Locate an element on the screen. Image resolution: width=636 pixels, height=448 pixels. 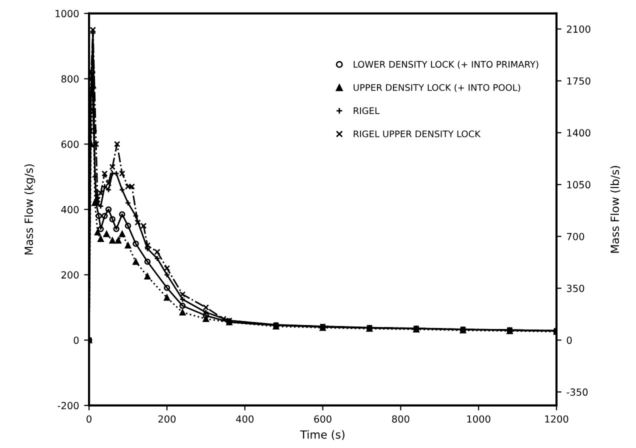
y2-tick-label: 2100 is located at coordinates (578, 29).